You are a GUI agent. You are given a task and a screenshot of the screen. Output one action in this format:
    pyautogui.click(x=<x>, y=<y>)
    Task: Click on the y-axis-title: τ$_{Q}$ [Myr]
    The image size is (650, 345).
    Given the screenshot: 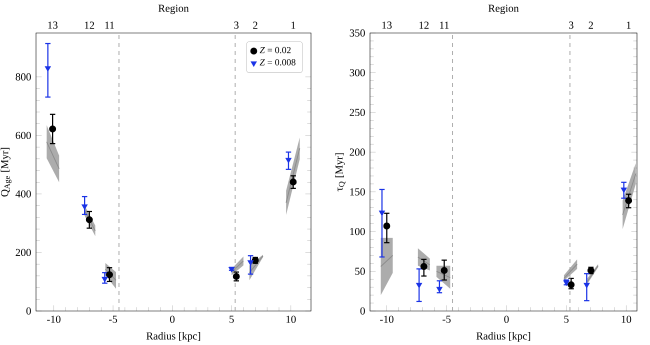 What is the action you would take?
    pyautogui.click(x=340, y=172)
    